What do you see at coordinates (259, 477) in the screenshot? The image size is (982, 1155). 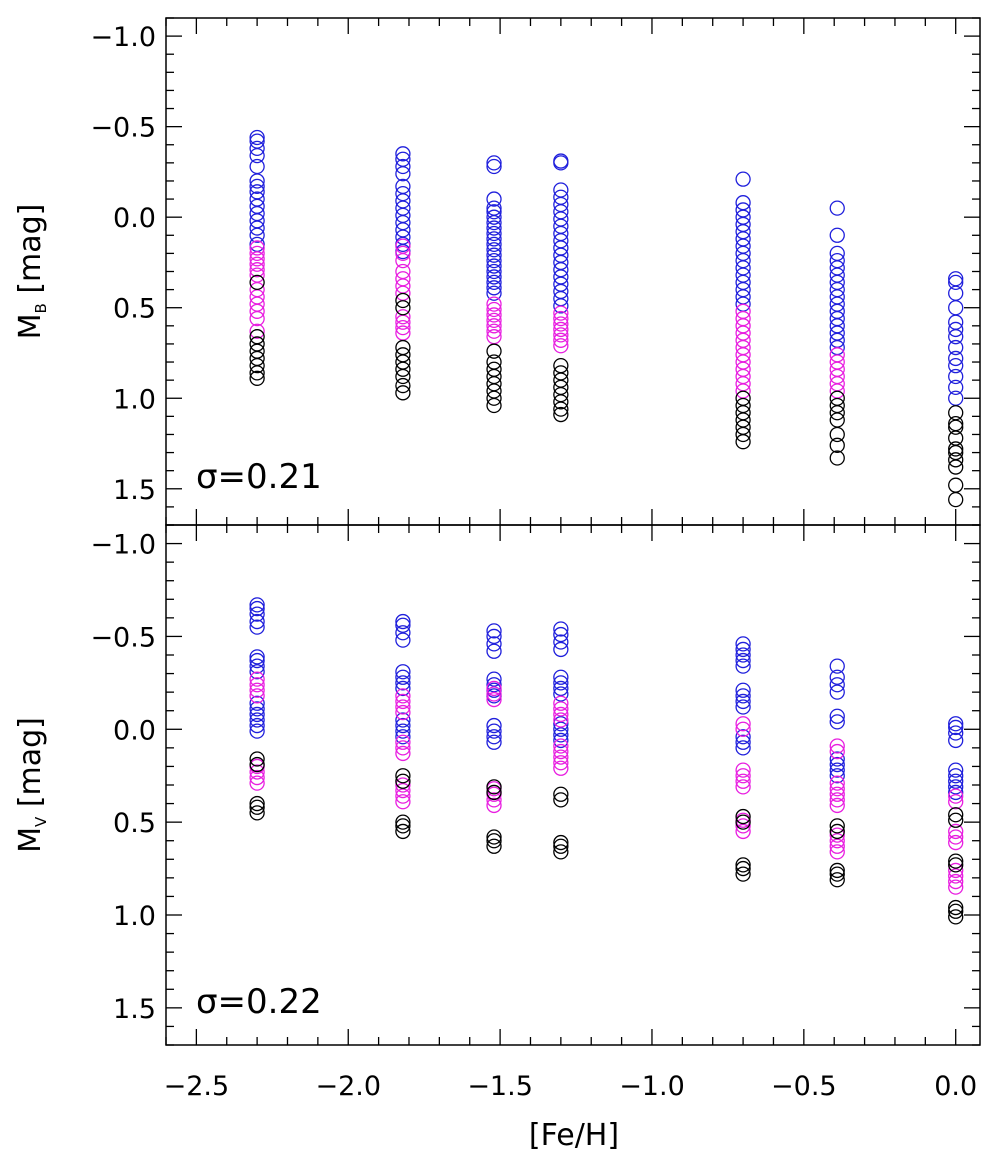 I see `sigma-annotation: σ=0.21` at bounding box center [259, 477].